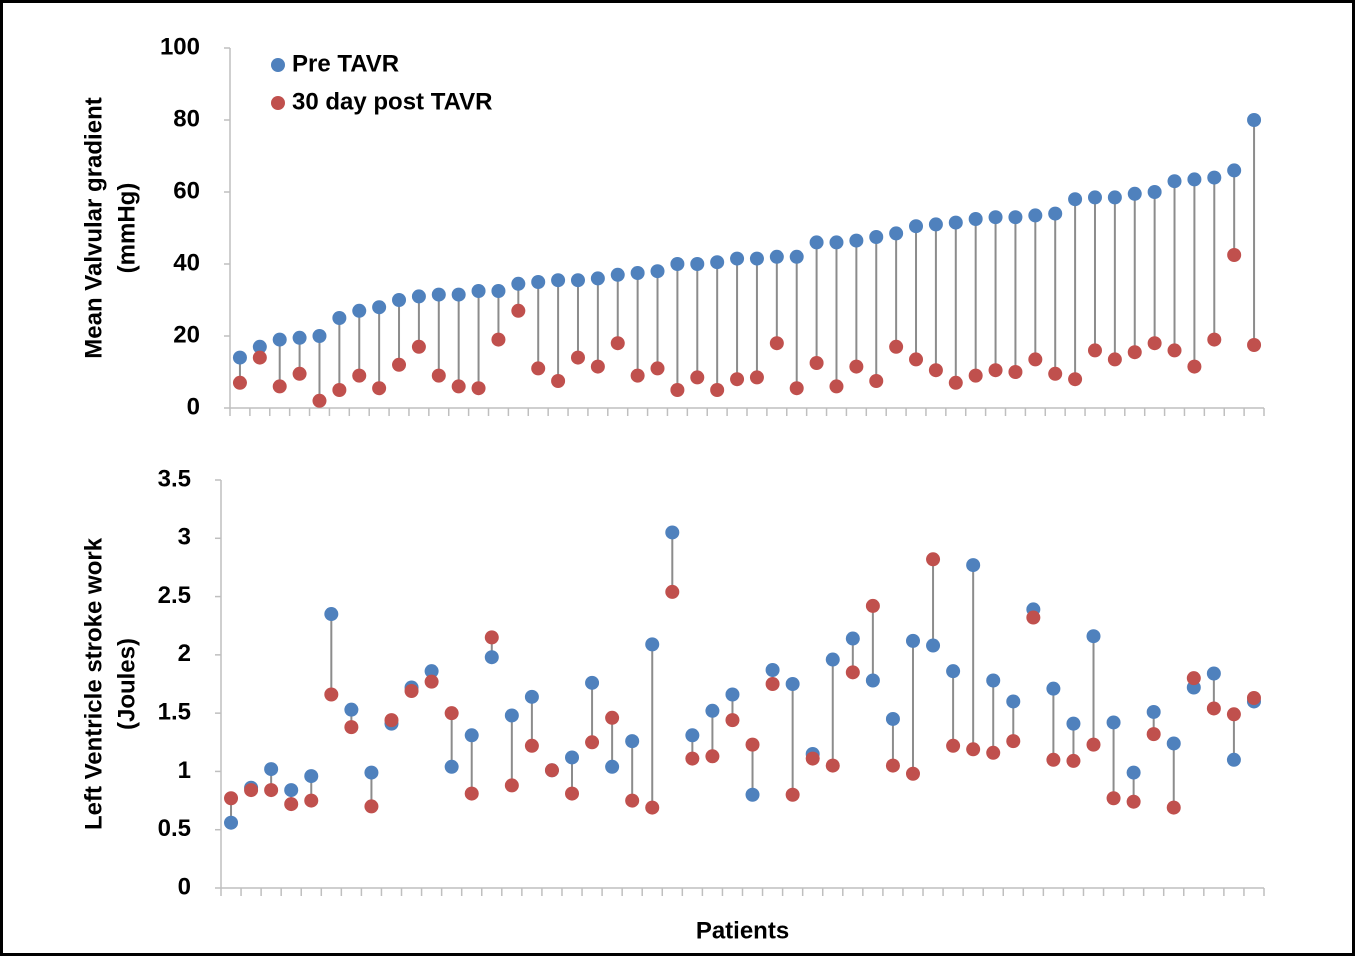 The height and width of the screenshot is (956, 1355). What do you see at coordinates (184, 653) in the screenshot?
I see `y-tick-label: 2` at bounding box center [184, 653].